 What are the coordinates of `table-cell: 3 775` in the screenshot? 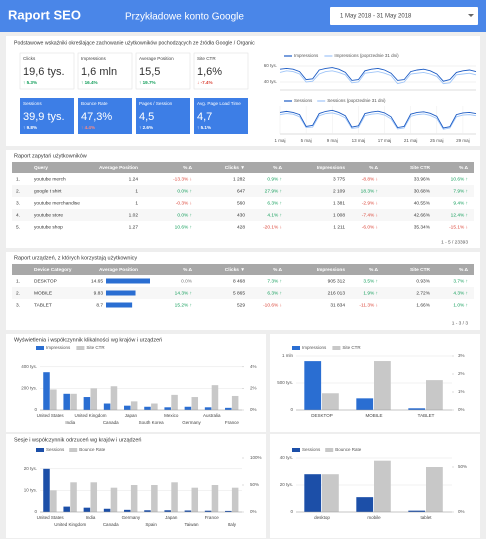 It's located at (339, 179).